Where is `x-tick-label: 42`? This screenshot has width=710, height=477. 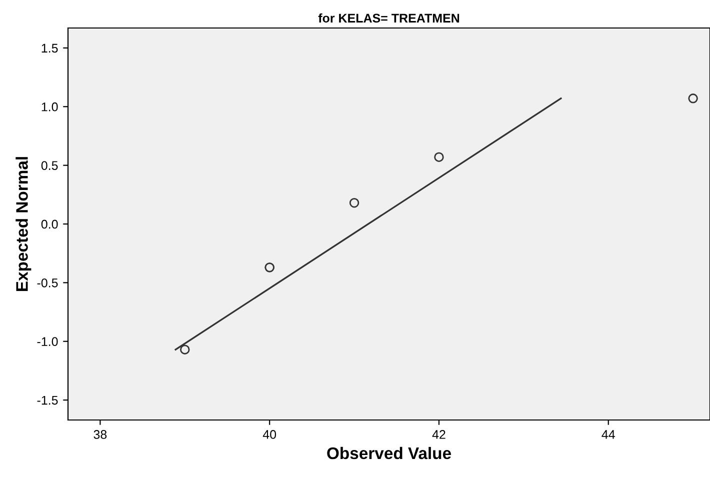
x-tick-label: 42 is located at coordinates (439, 434).